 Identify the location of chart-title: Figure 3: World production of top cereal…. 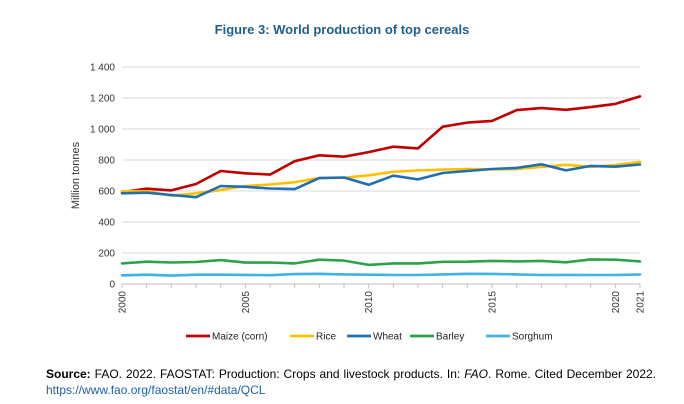
(342, 29).